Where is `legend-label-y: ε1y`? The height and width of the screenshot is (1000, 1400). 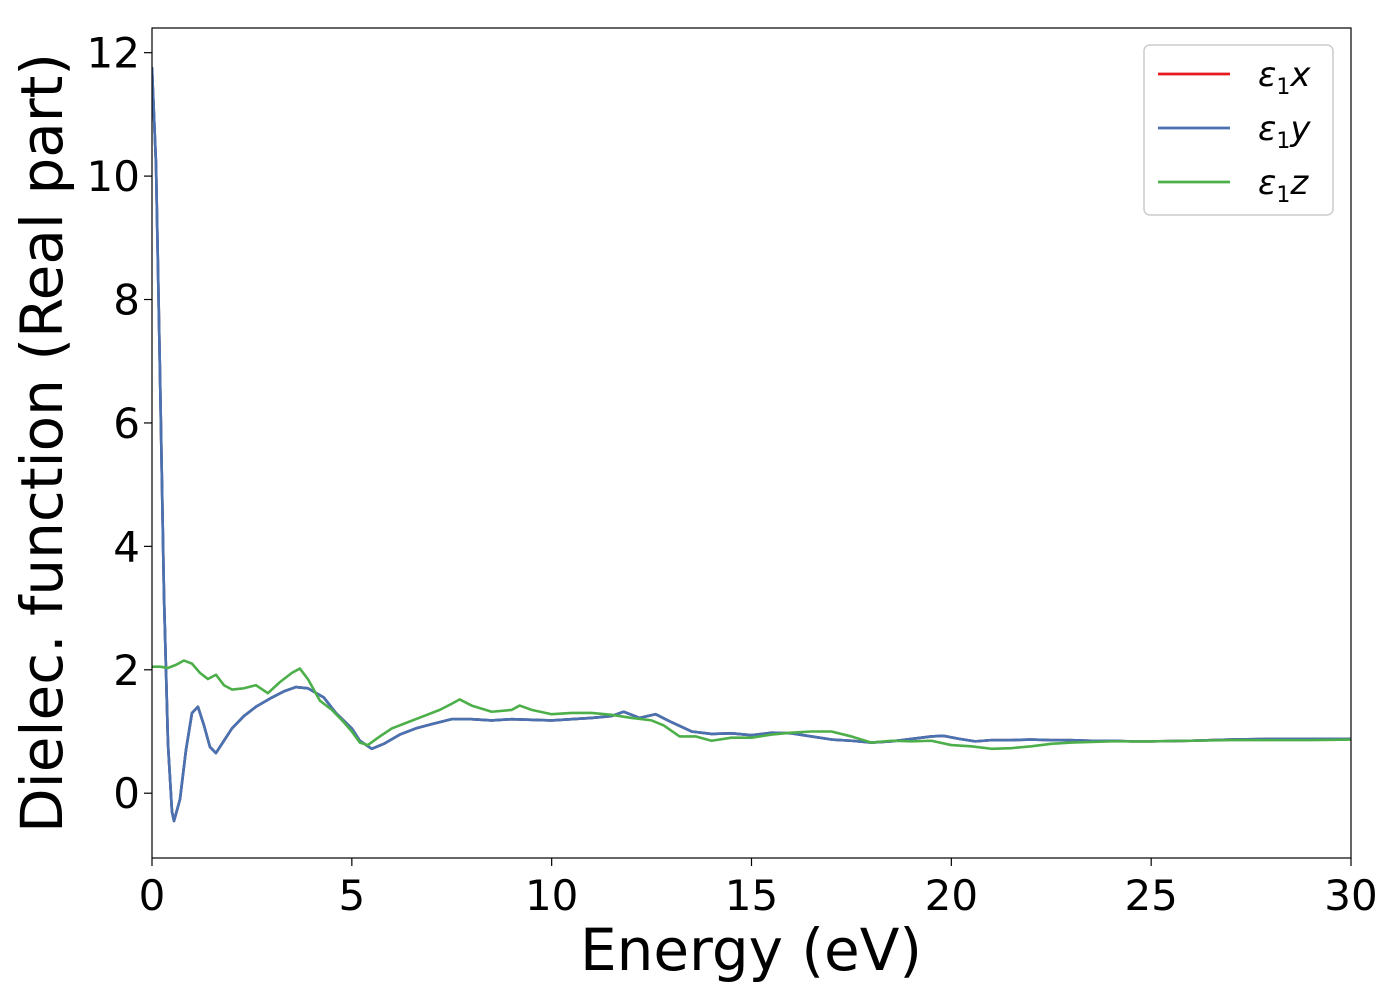
legend-label-y: ε1y is located at coordinates (1284, 131).